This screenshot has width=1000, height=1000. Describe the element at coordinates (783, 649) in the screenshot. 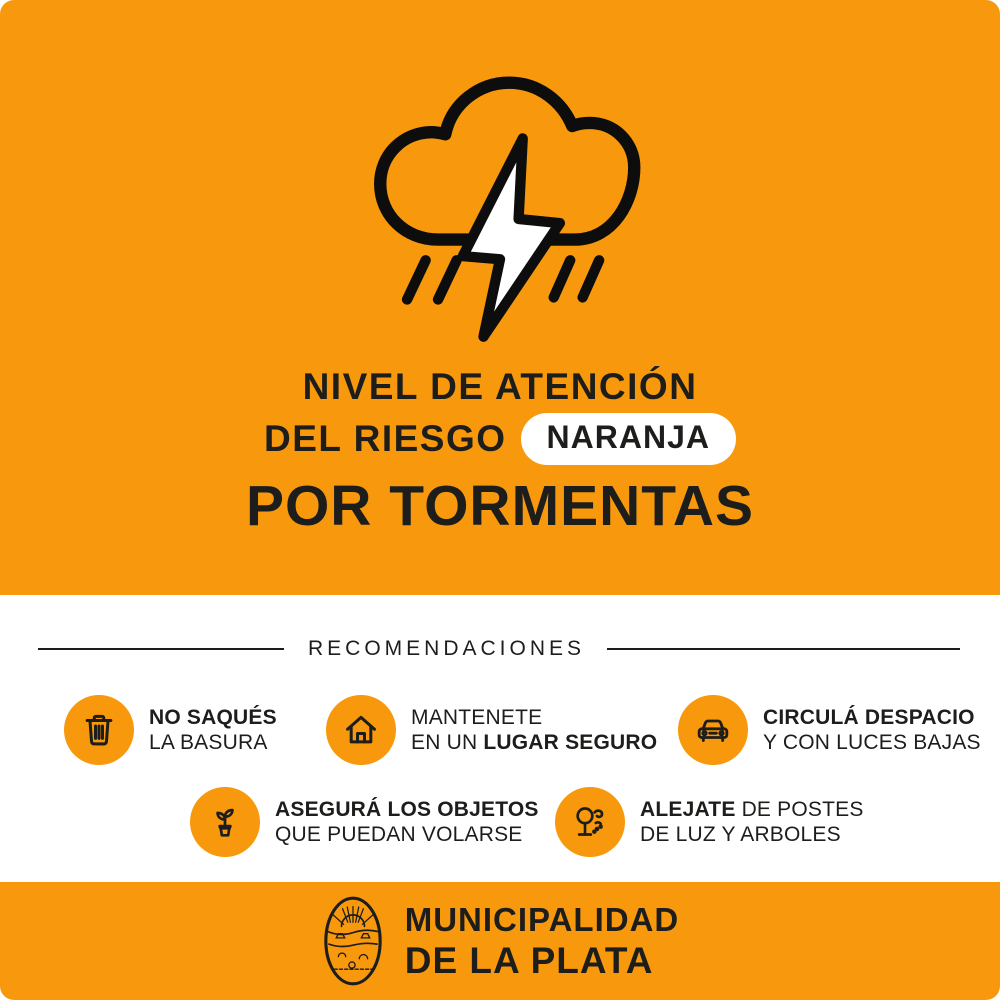

I see `heading-rule-right` at that location.